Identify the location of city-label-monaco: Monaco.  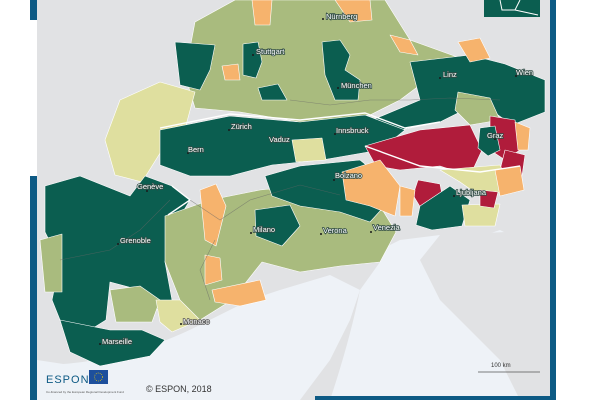
(196, 321).